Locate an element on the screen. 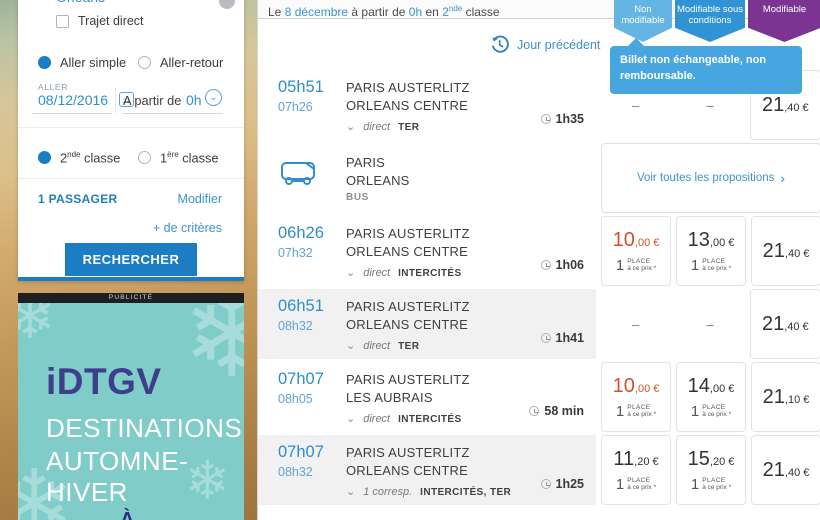 The image size is (820, 520). arrival-time: 07h32 is located at coordinates (295, 253).